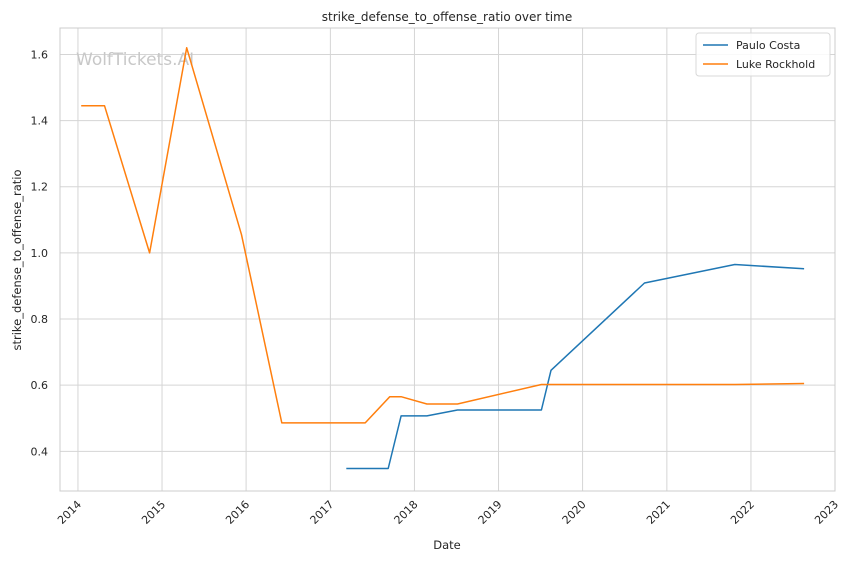 The height and width of the screenshot is (561, 855). Describe the element at coordinates (447, 545) in the screenshot. I see `x-axis-title: Date` at that location.